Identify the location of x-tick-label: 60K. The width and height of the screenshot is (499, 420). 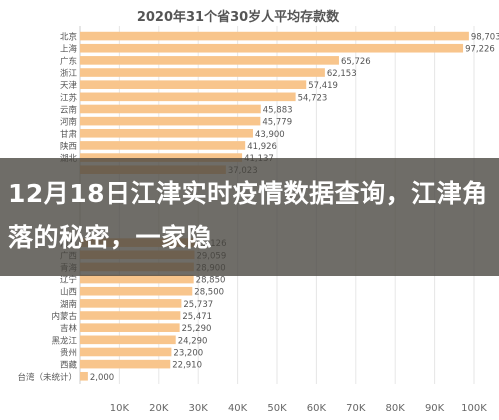
(317, 408).